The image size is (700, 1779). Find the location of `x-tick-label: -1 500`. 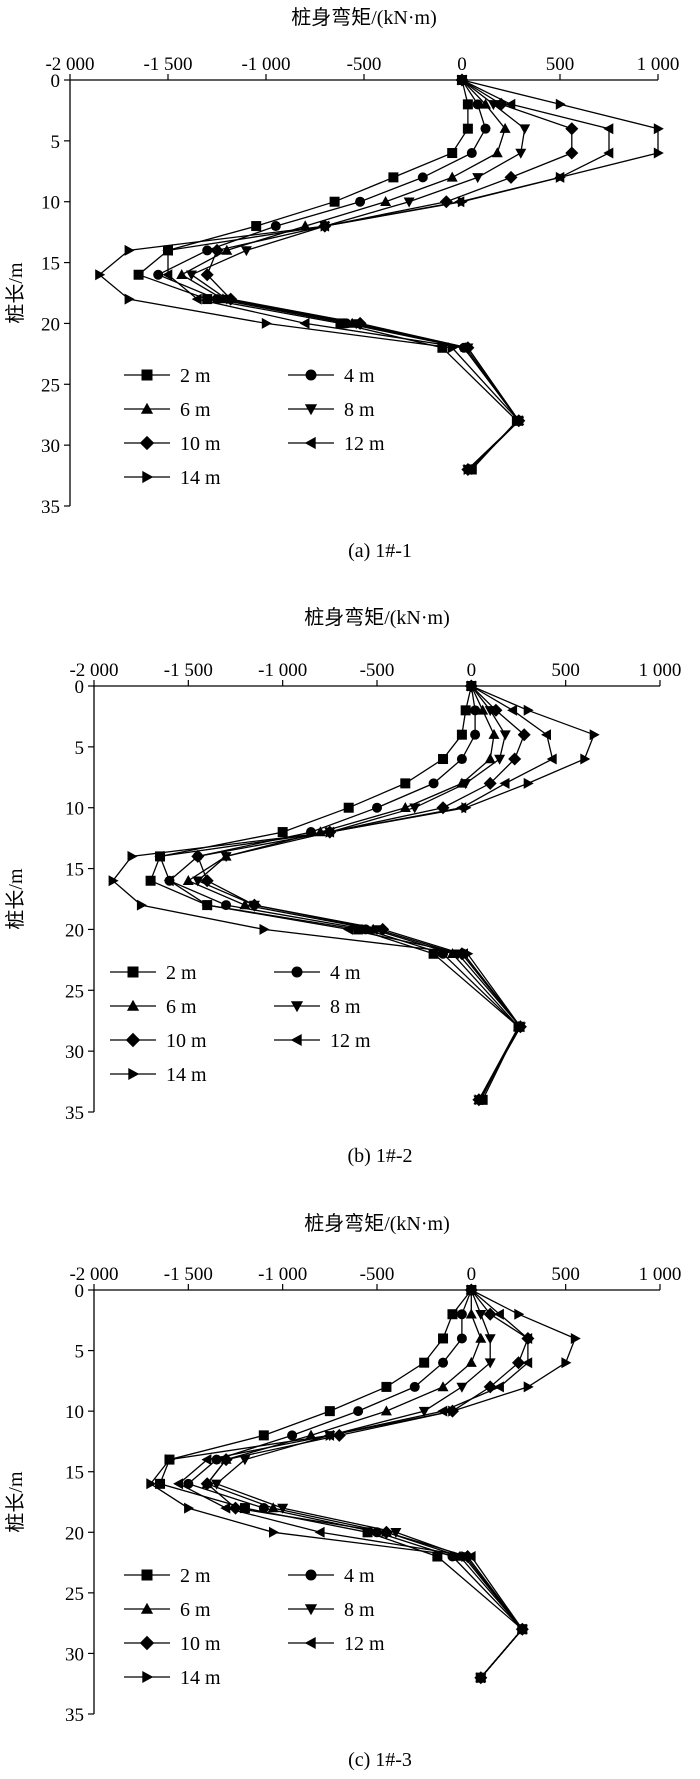

x-tick-label: -1 500 is located at coordinates (167, 64).